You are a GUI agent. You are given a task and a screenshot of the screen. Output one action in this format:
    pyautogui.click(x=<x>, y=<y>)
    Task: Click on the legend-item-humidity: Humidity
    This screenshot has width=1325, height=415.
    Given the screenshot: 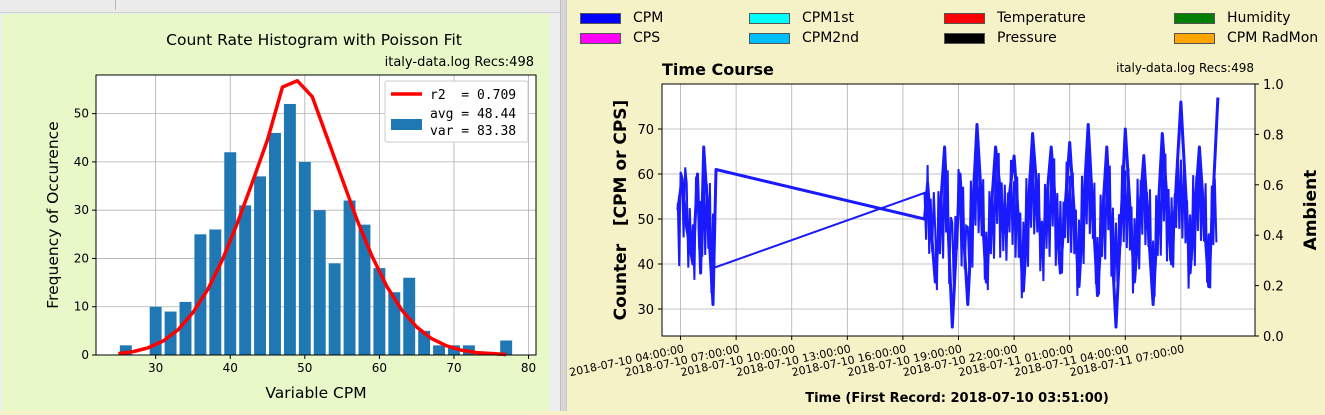 What is the action you would take?
    pyautogui.click(x=1232, y=18)
    